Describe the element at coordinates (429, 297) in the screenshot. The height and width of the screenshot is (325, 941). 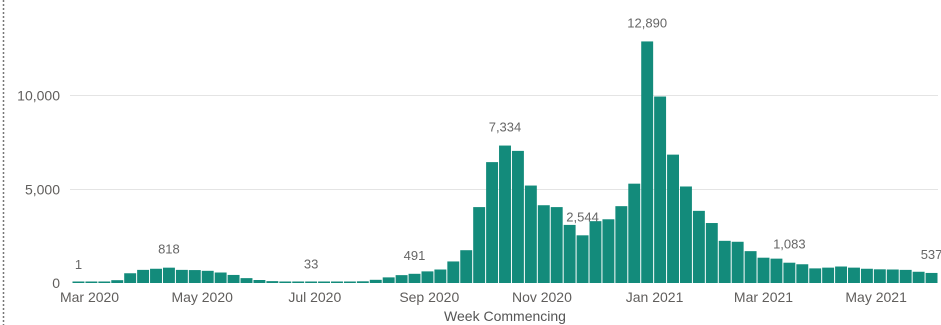
I see `x-tick-label: Sep 2020` at that location.